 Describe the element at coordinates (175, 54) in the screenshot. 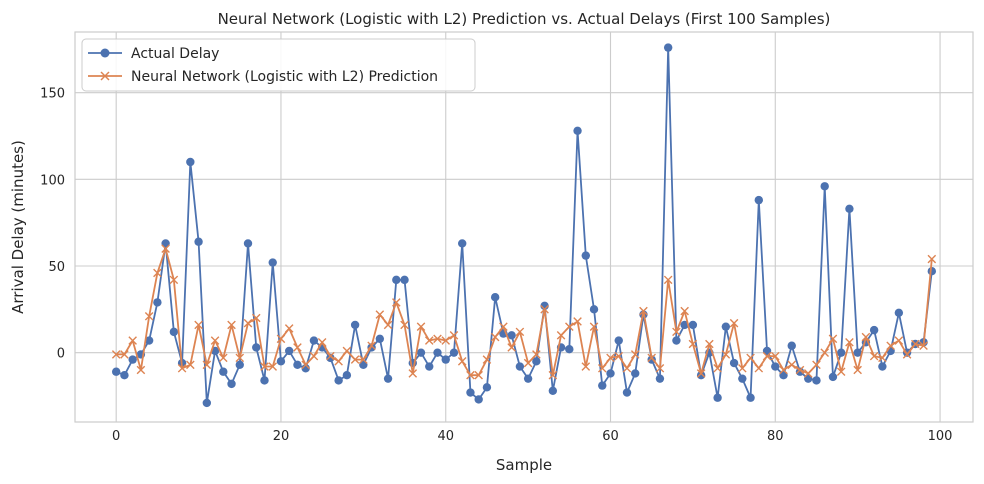

I see `legend-label-actual: Actual Delay` at that location.